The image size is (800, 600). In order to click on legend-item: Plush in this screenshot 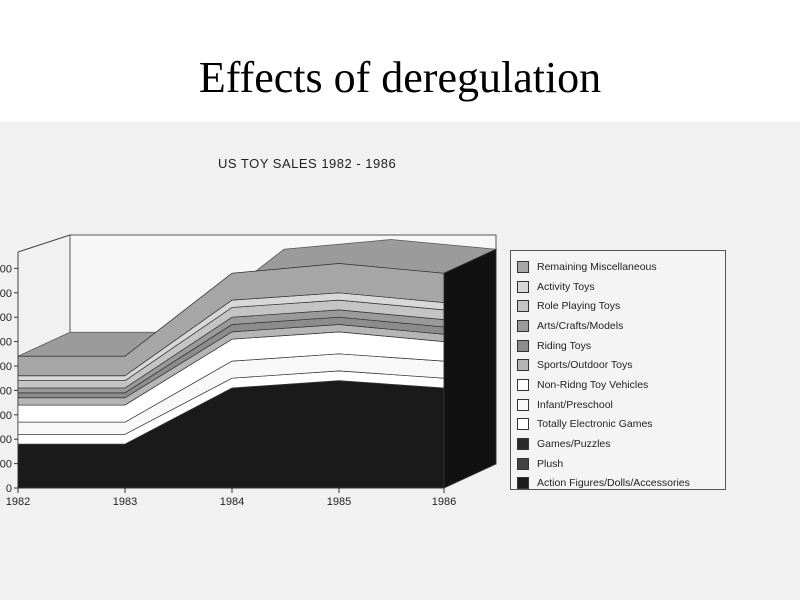, I will do `click(618, 464)`.